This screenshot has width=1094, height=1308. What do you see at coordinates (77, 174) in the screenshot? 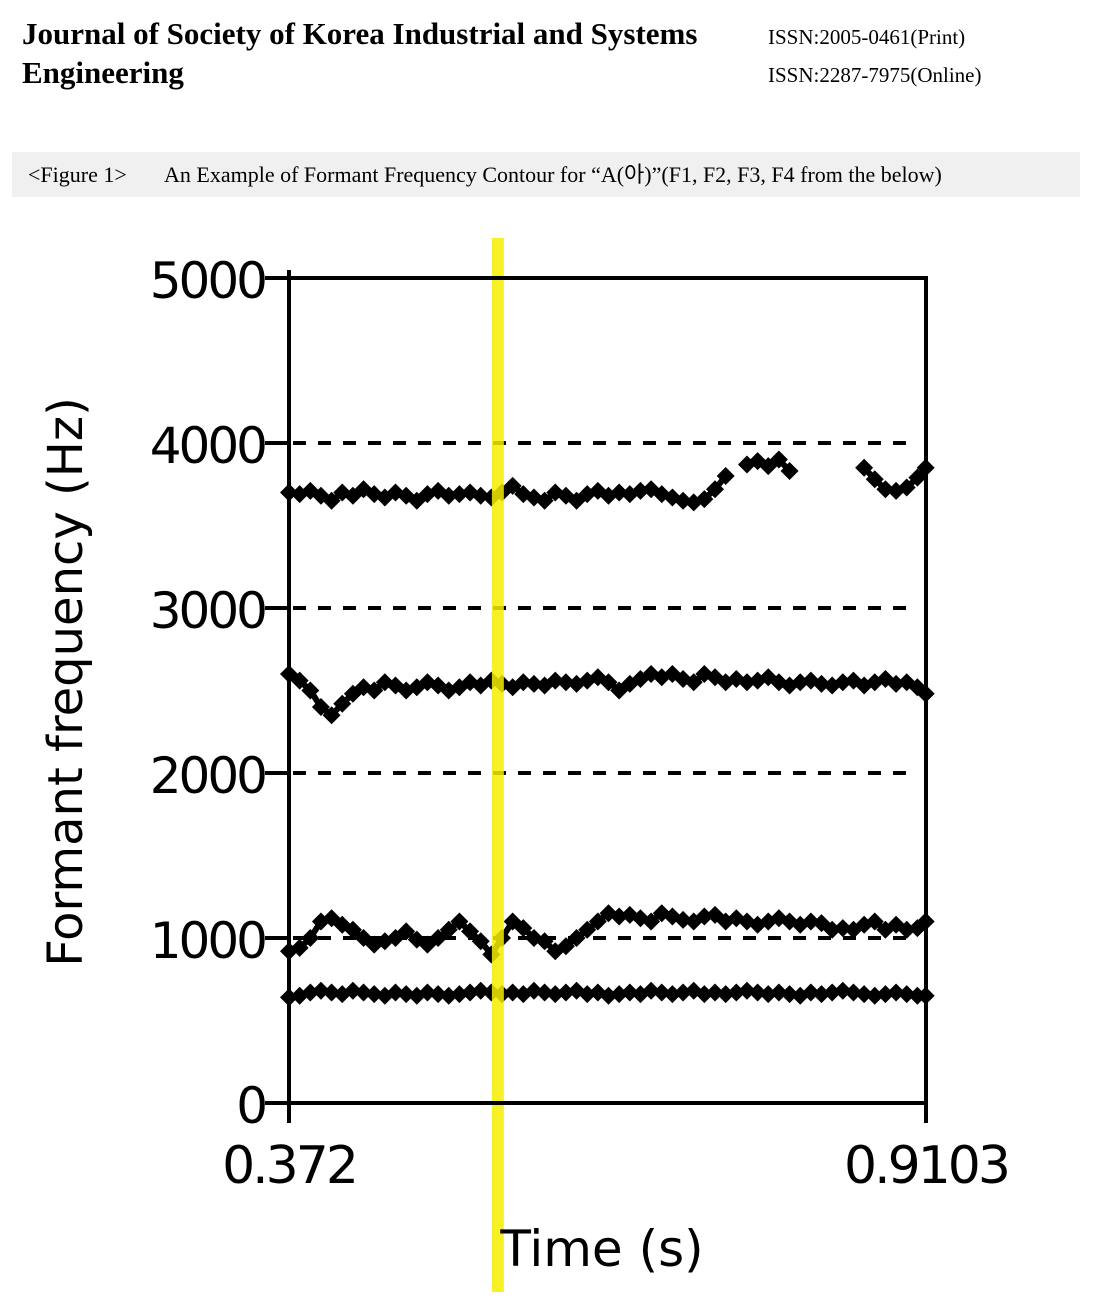
I see `figure-label: <Figure 1>` at bounding box center [77, 174].